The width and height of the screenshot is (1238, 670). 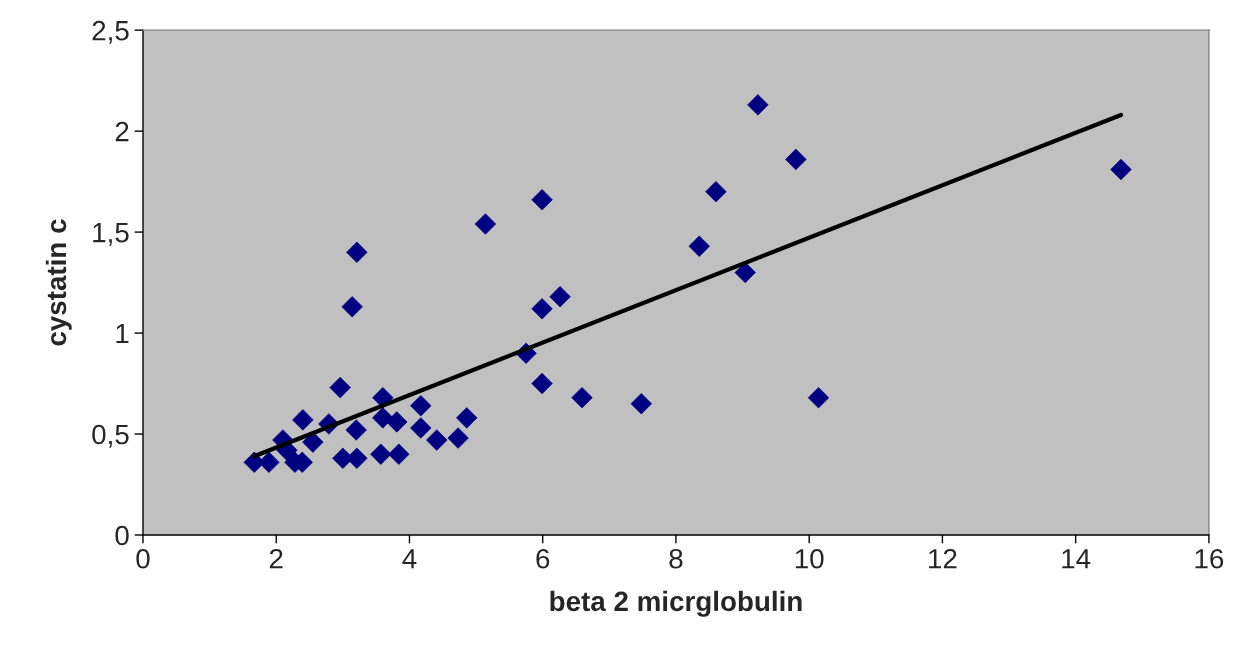 What do you see at coordinates (409, 559) in the screenshot?
I see `x-tick-label: 4` at bounding box center [409, 559].